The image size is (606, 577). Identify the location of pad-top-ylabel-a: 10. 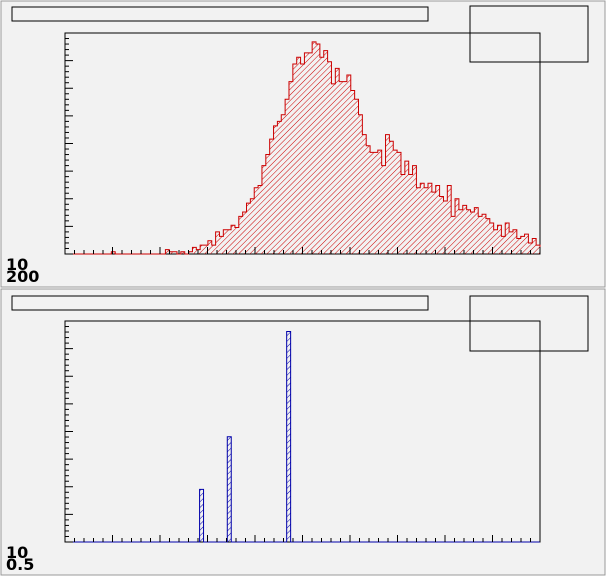
(17, 264).